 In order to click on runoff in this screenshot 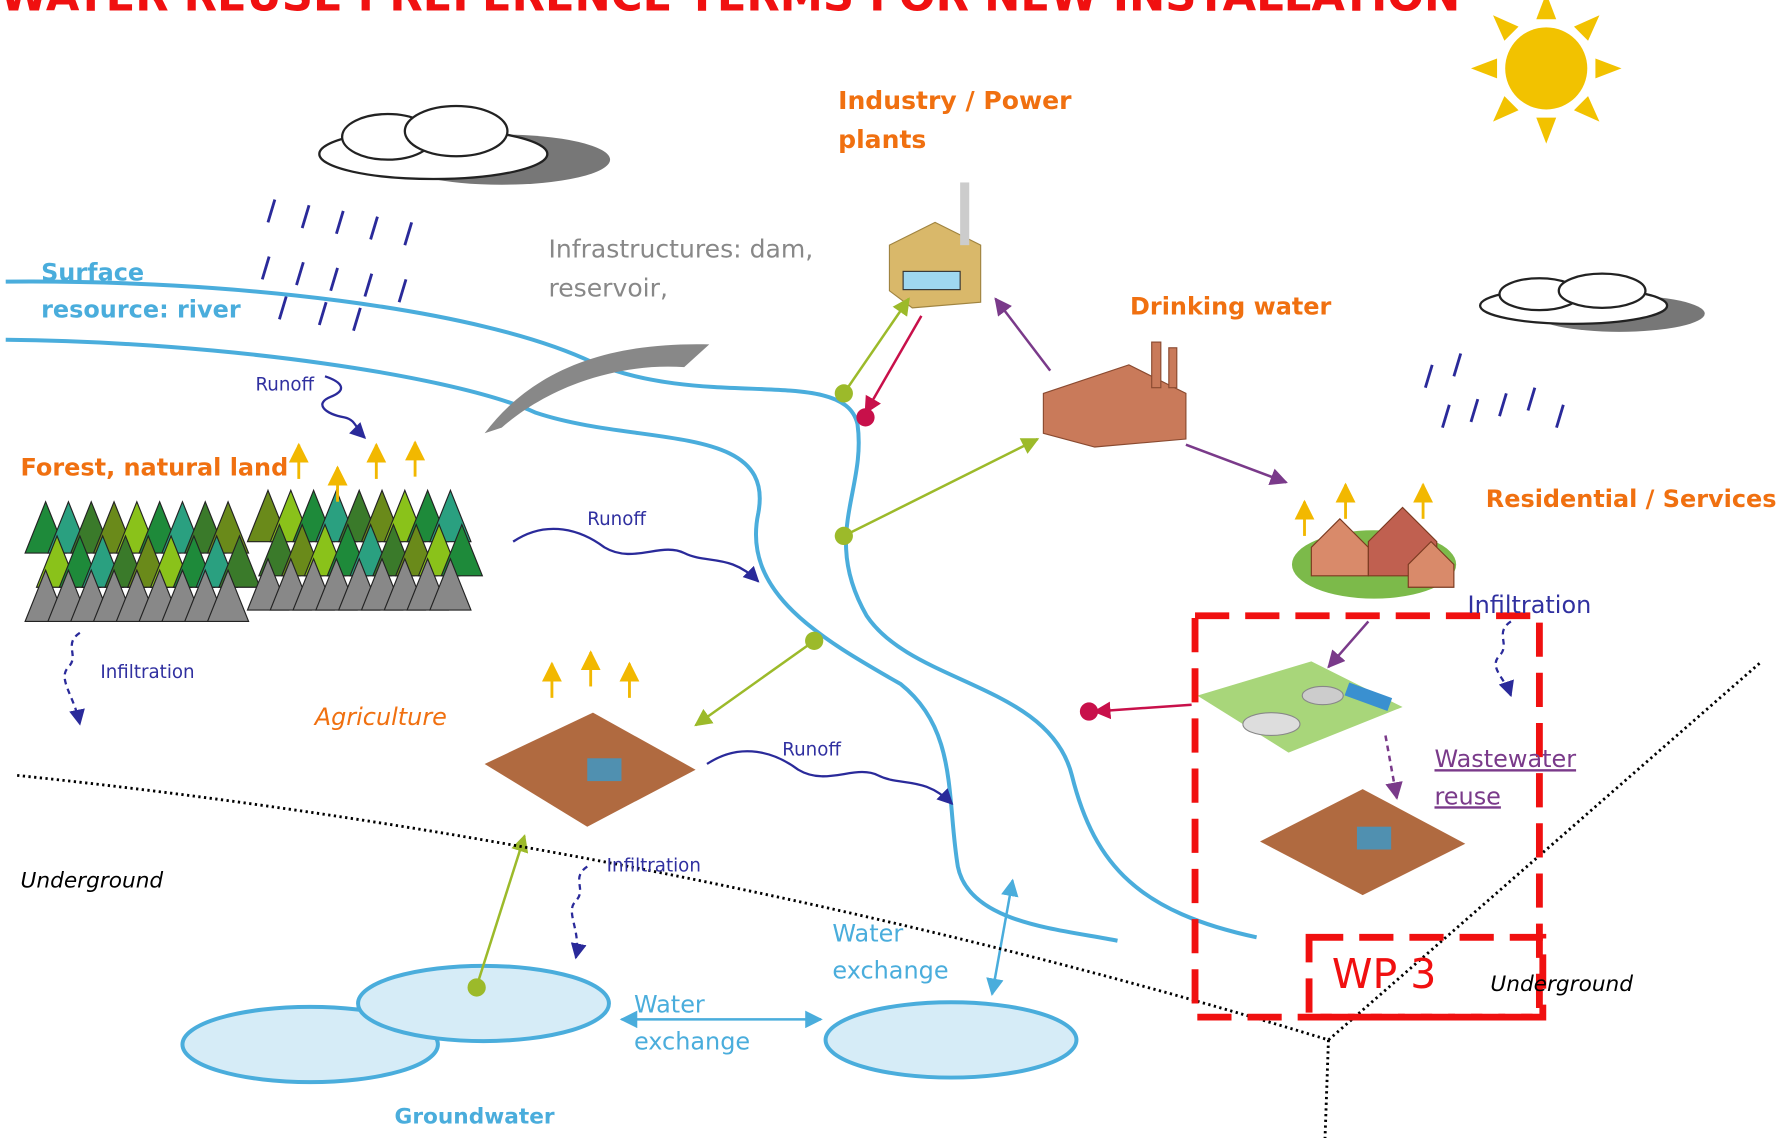, I will do `click(637, 590)`.